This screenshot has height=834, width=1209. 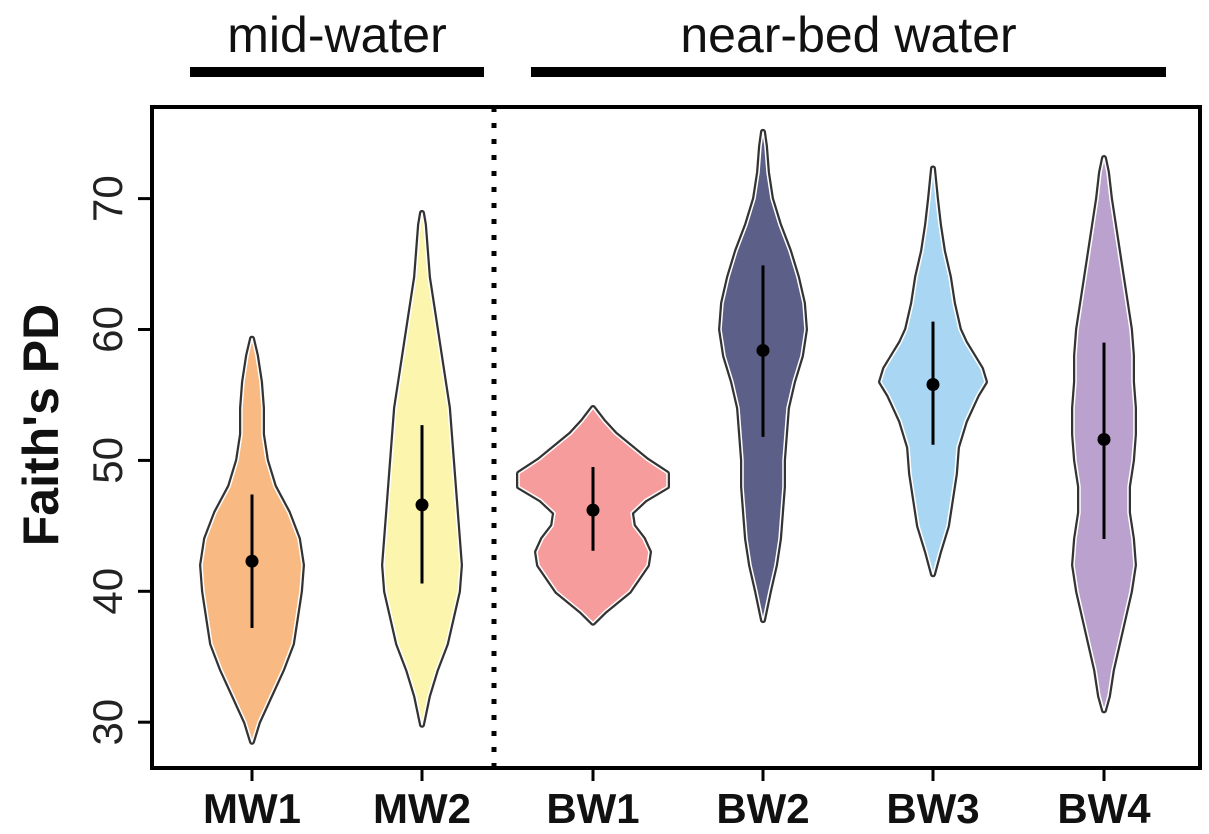 I want to click on y-tick-label: 60, so click(x=107, y=329).